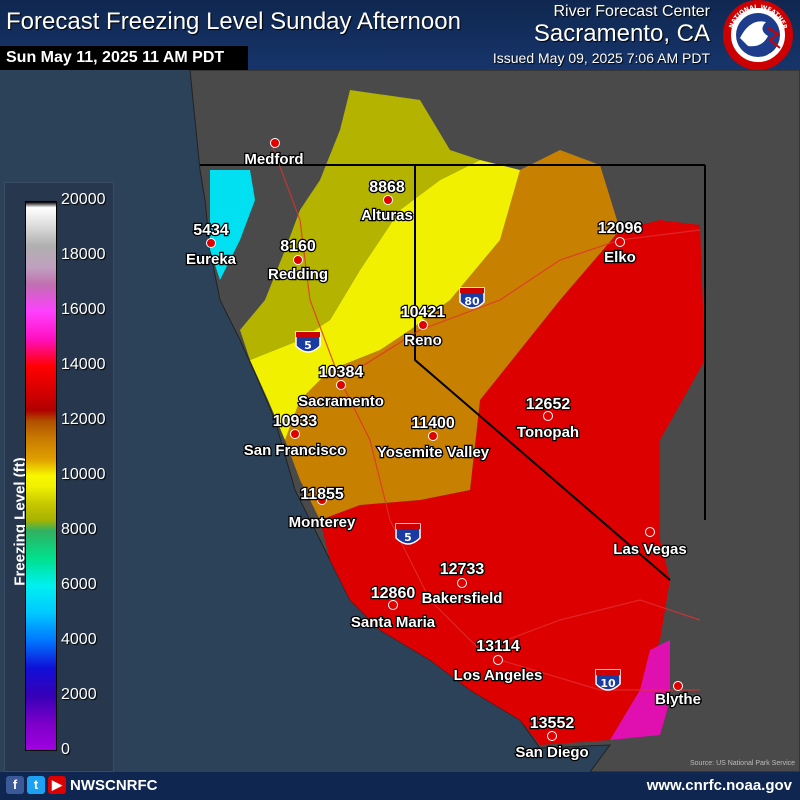 This screenshot has height=800, width=800. What do you see at coordinates (743, 763) in the screenshot?
I see `source-note: Source: US National Park Service` at bounding box center [743, 763].